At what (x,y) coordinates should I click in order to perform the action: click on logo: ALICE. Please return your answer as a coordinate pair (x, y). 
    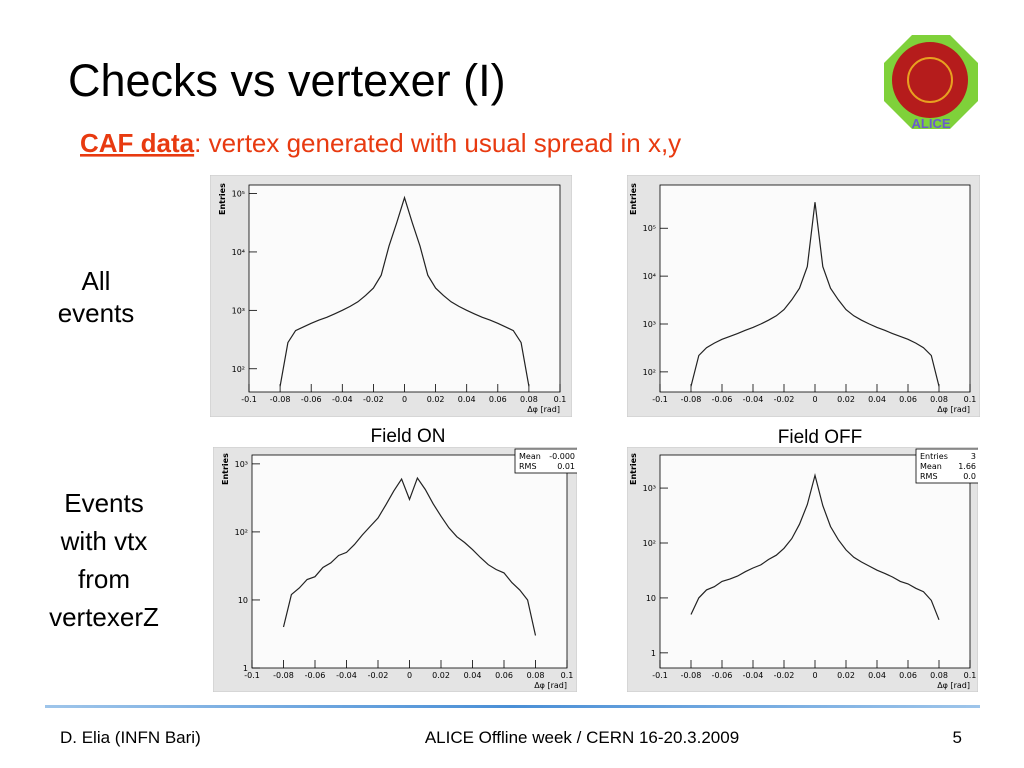
    Looking at the image, I should click on (931, 83).